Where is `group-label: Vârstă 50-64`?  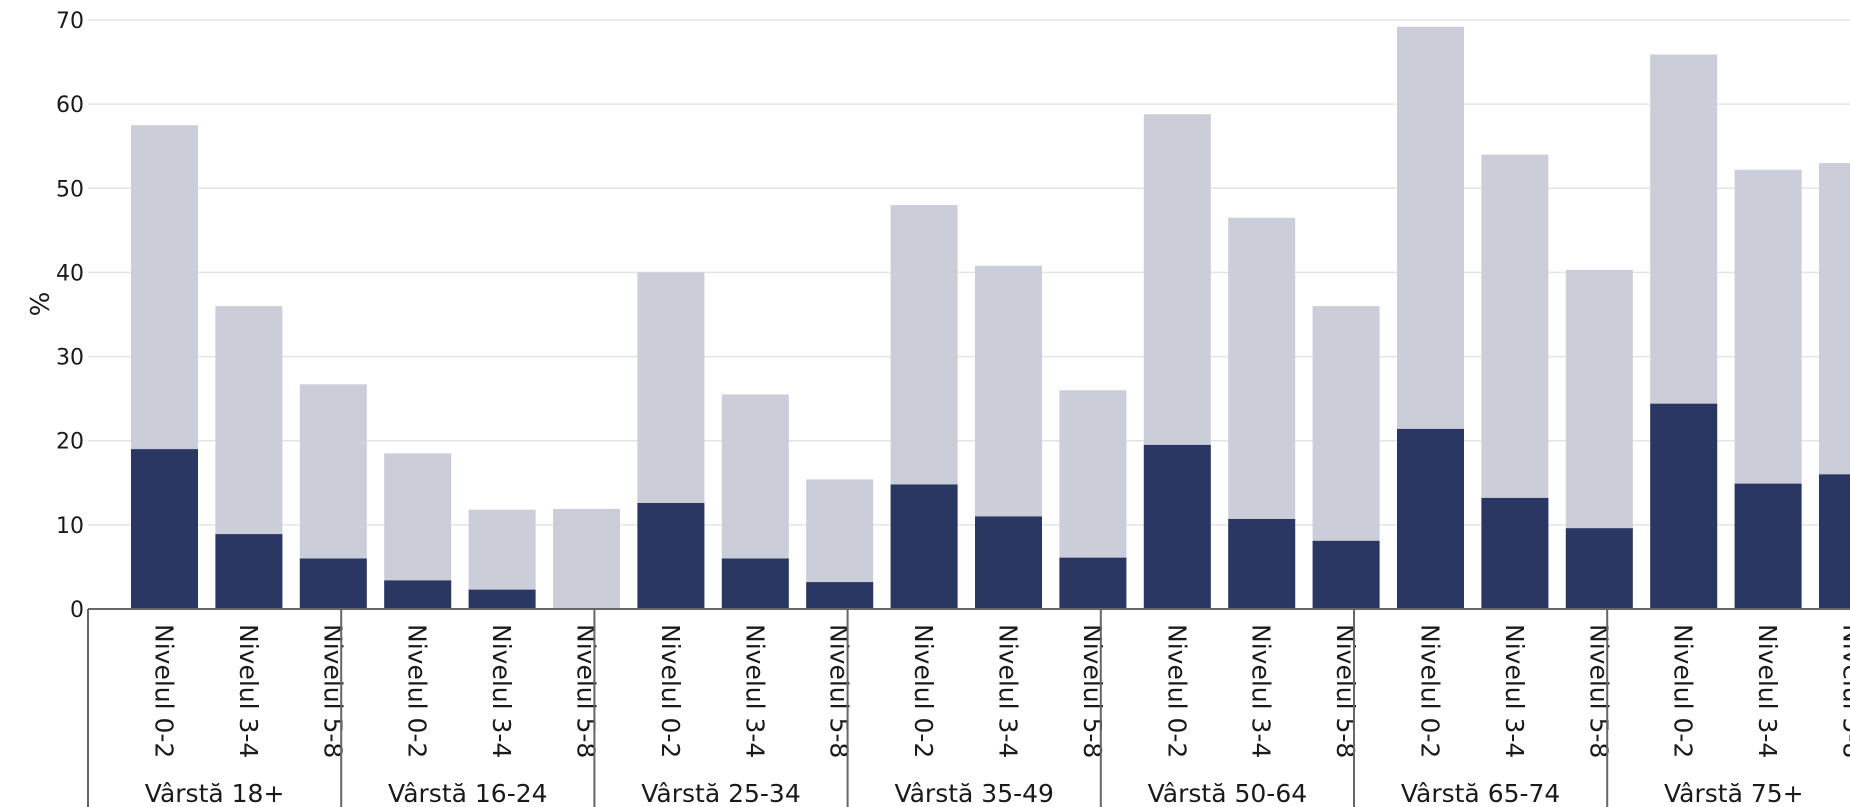 group-label: Vârstă 50-64 is located at coordinates (1228, 793).